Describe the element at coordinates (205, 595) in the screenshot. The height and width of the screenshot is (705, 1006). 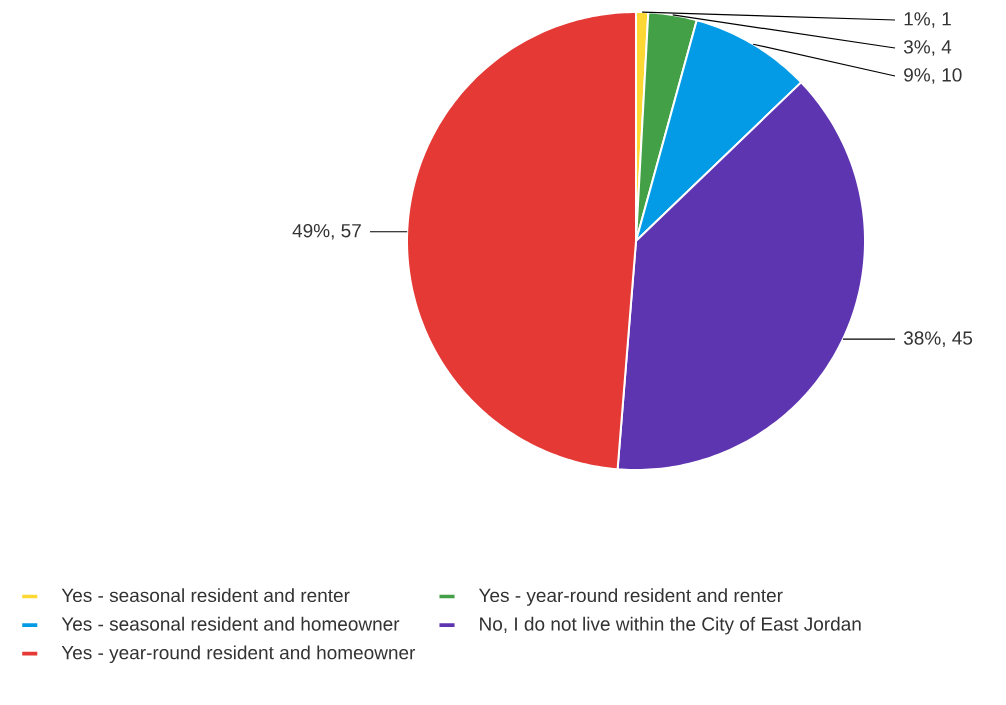
I see `legend-label: Yes - seasonal resident and renter` at that location.